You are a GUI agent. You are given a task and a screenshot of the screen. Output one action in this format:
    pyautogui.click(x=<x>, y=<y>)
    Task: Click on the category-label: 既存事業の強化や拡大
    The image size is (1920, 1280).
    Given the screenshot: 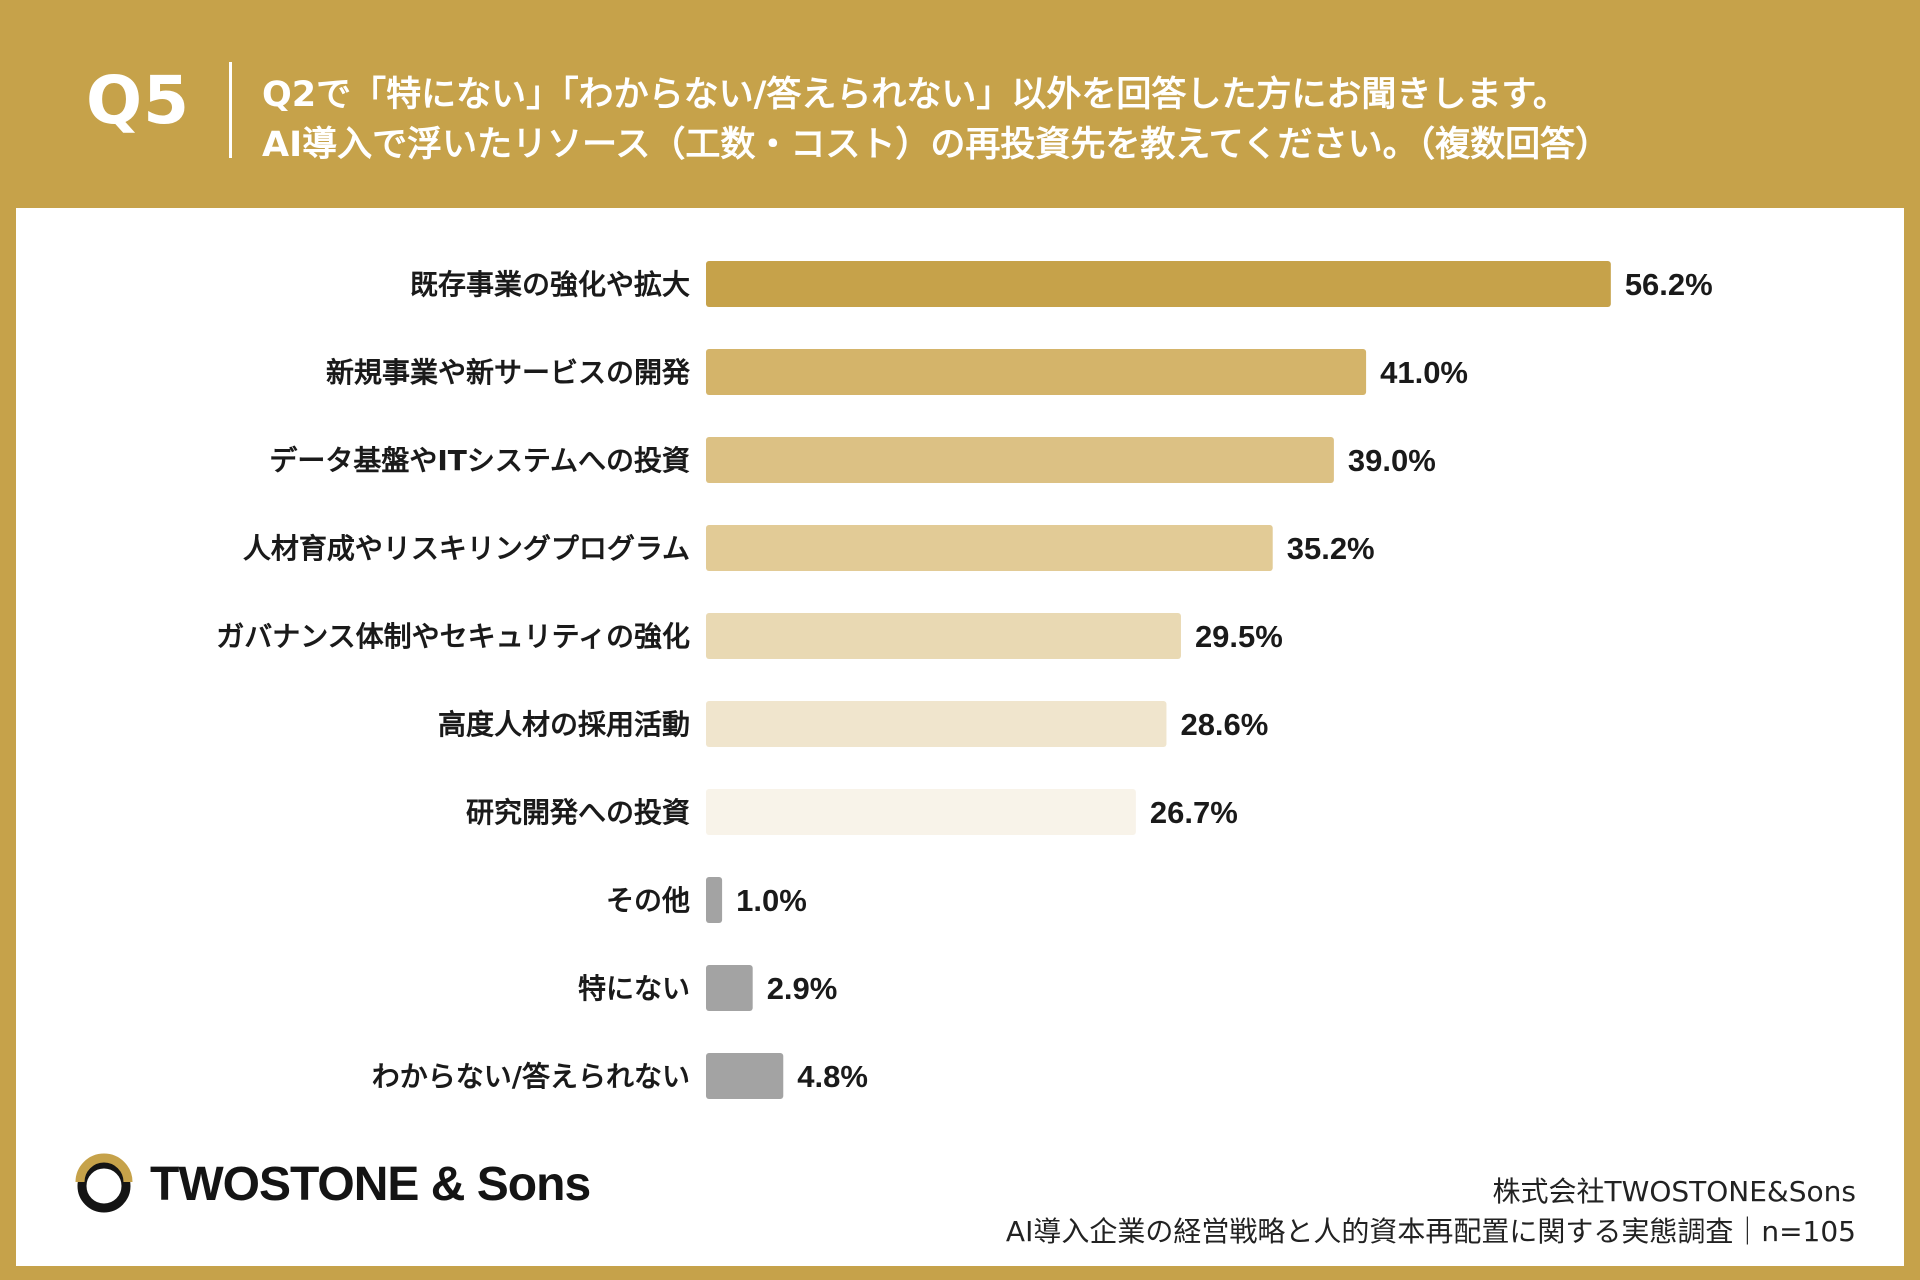 What is the action you would take?
    pyautogui.click(x=550, y=284)
    